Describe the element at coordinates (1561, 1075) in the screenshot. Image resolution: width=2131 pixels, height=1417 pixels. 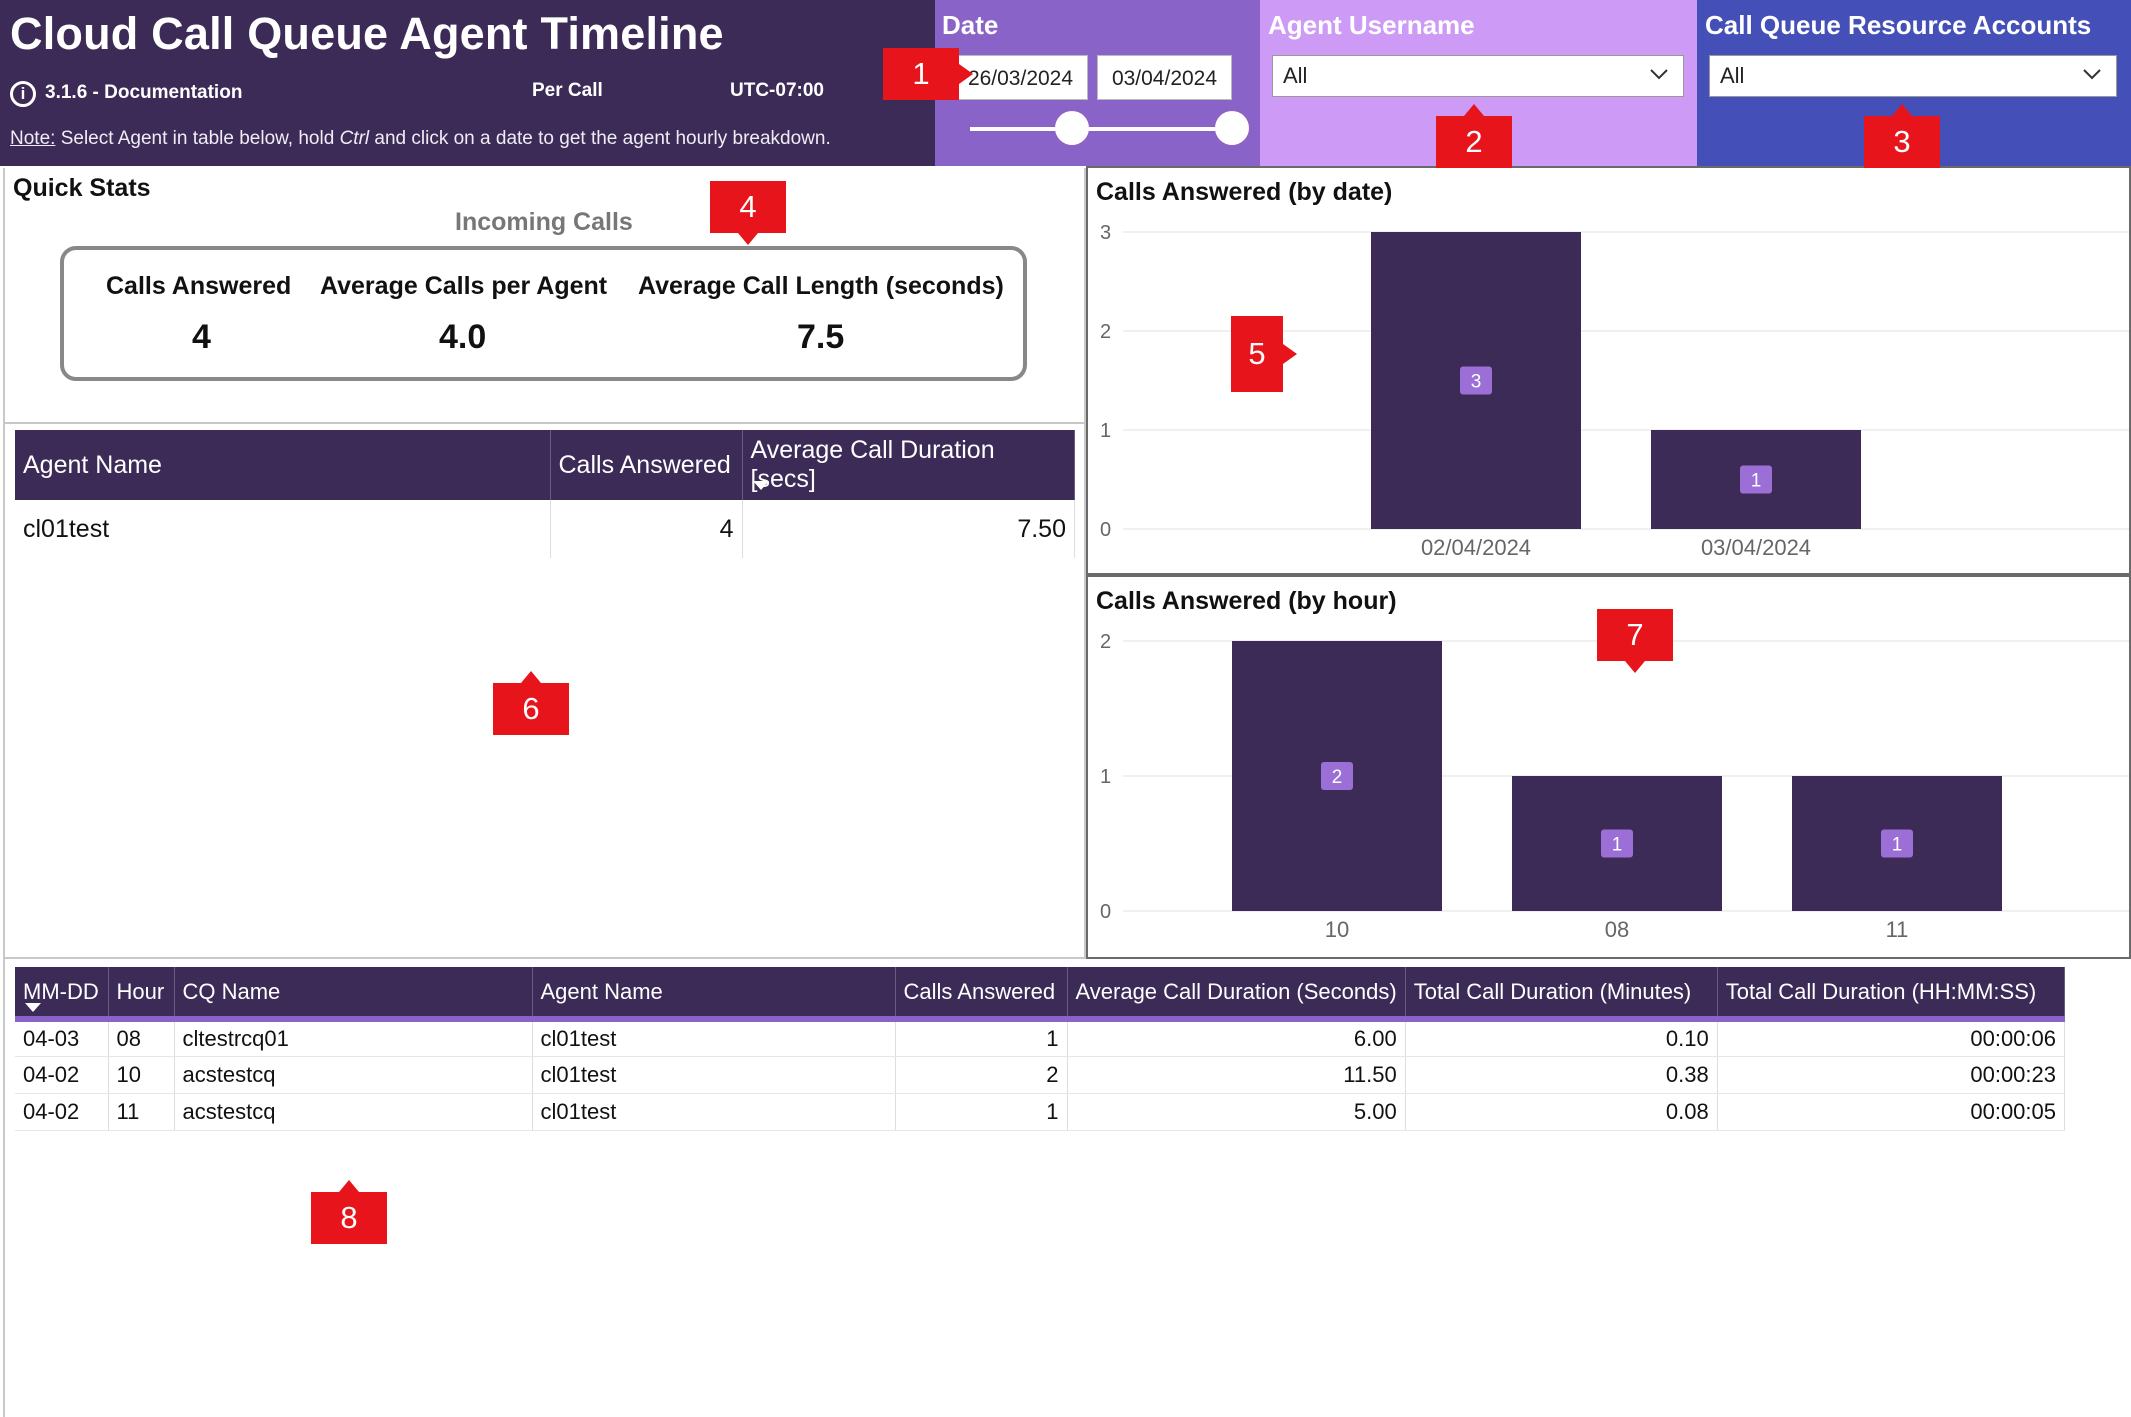
I see `total-minutes-cell: 0.38` at that location.